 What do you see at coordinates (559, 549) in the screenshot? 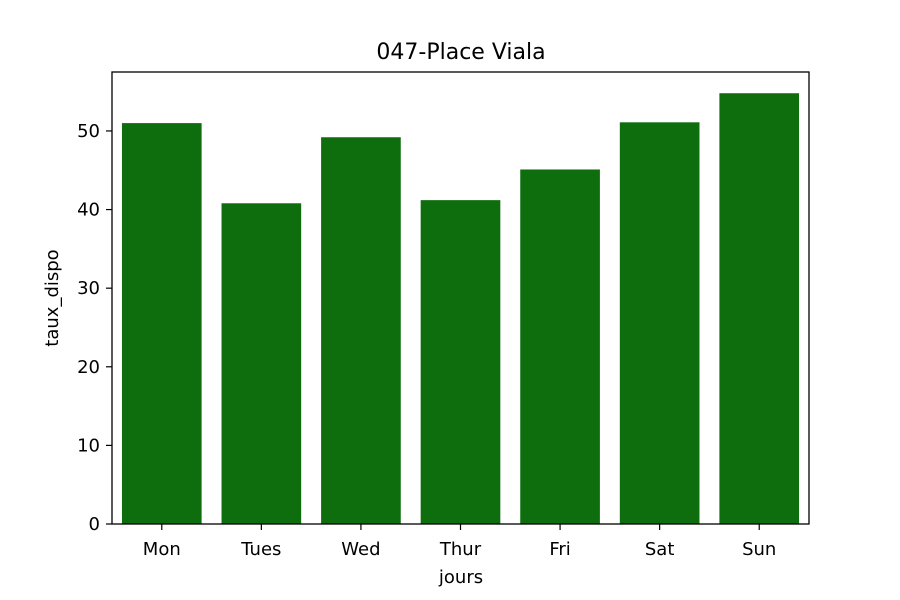
I see `x-tick-label: Fri` at bounding box center [559, 549].